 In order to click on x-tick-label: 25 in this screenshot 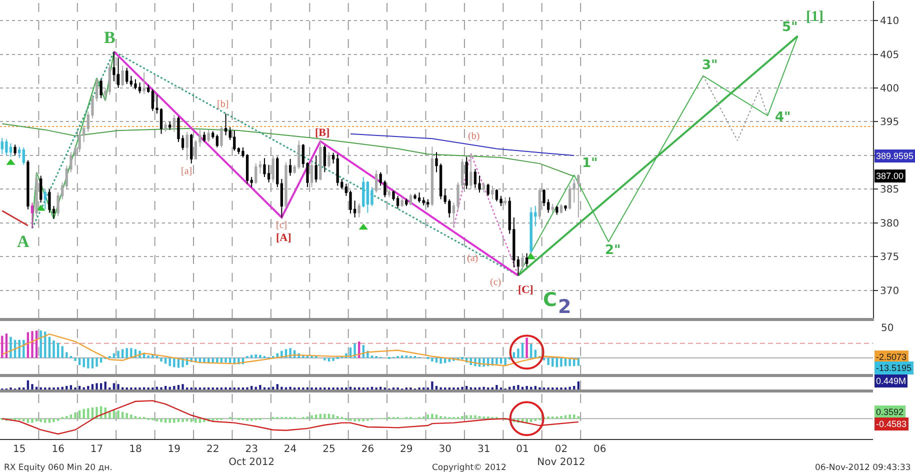, I will do `click(329, 449)`.